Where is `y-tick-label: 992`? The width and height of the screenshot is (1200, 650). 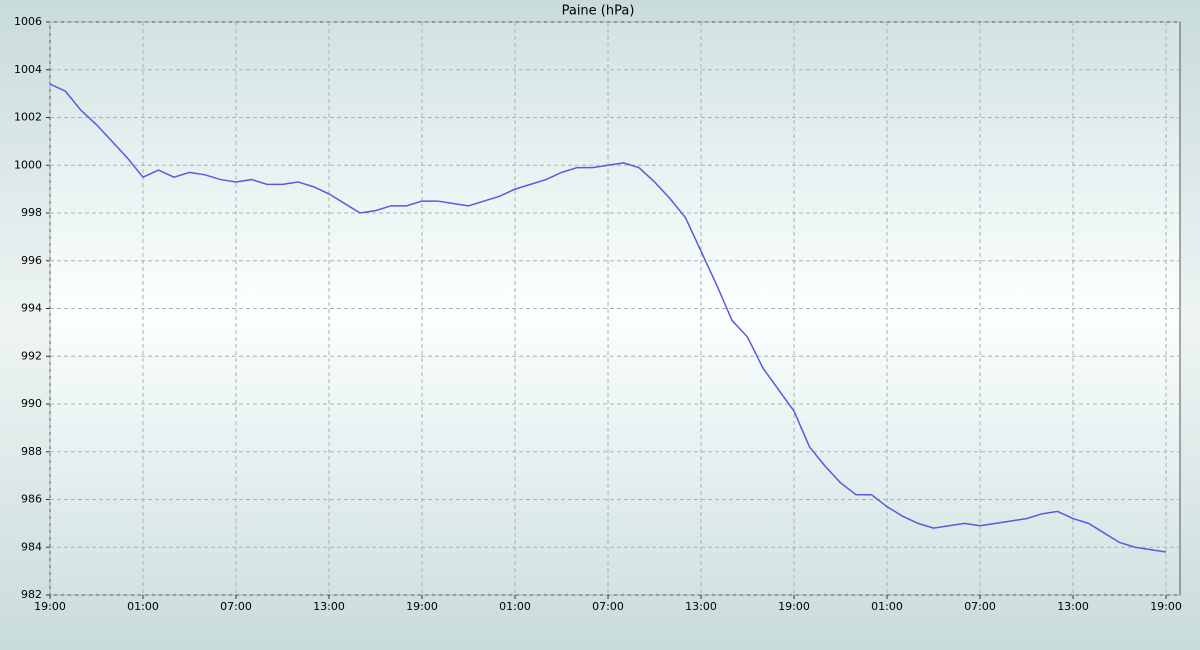 y-tick-label: 992 is located at coordinates (31, 355).